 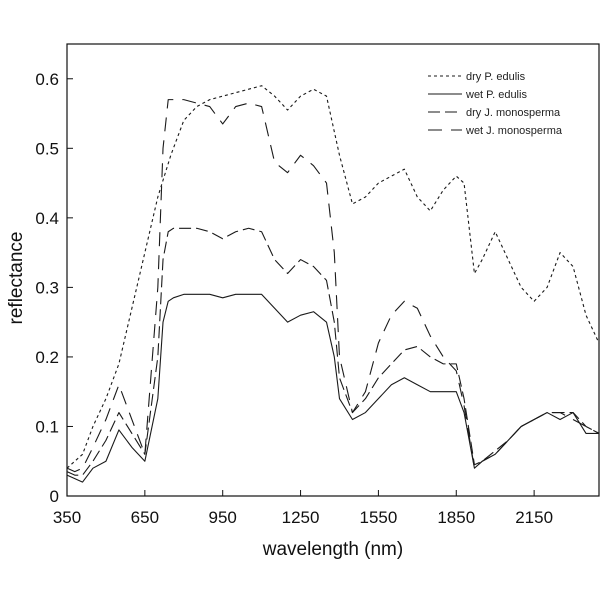 I want to click on x-tick-label: 1250, so click(x=301, y=517).